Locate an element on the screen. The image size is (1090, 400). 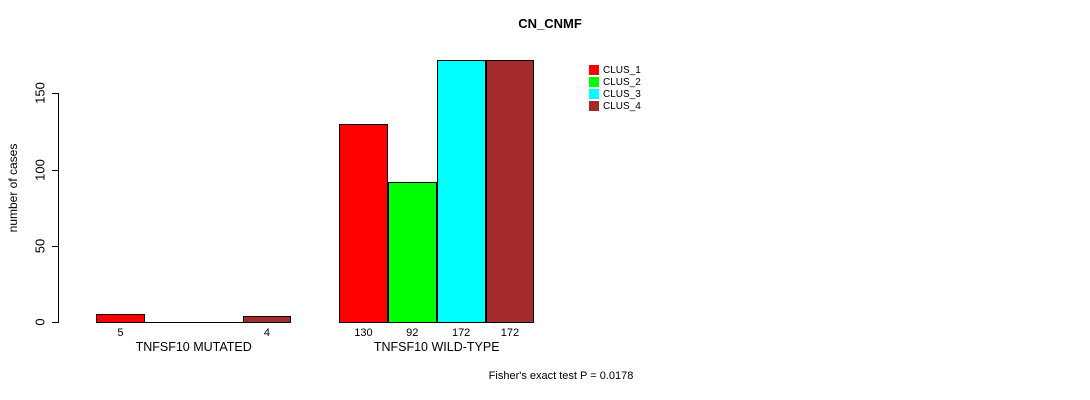
bar-value-label-clus_3-group2: 172 is located at coordinates (461, 333).